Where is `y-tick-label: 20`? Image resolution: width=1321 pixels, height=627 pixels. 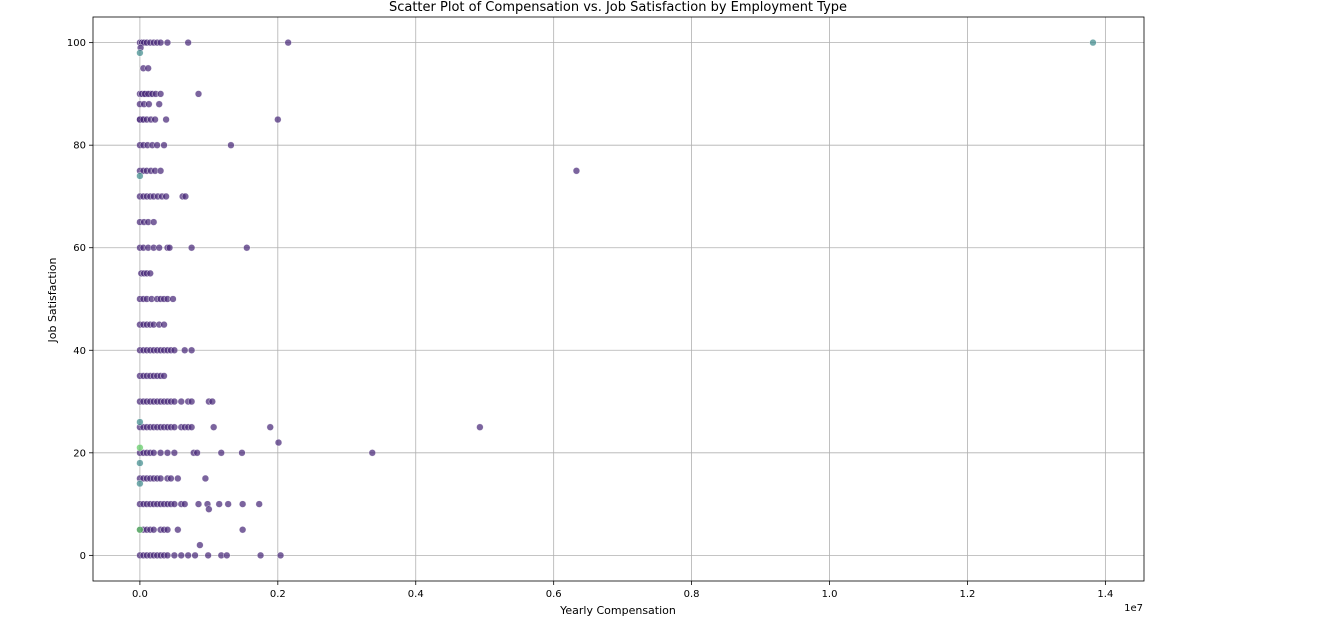
y-tick-label: 20 is located at coordinates (79, 453).